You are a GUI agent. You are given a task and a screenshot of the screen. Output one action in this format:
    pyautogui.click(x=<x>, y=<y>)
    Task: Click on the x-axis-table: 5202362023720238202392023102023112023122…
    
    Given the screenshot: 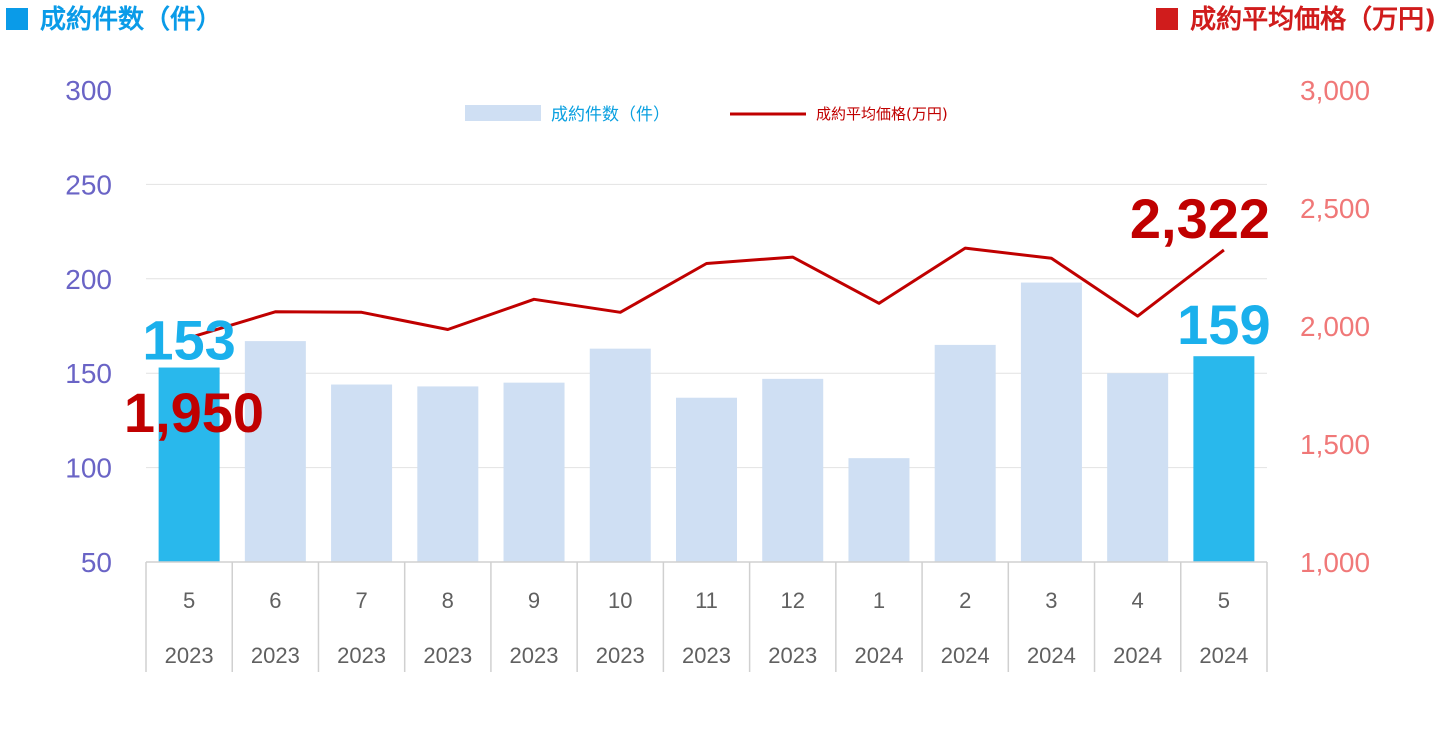 What is the action you would take?
    pyautogui.click(x=706, y=616)
    